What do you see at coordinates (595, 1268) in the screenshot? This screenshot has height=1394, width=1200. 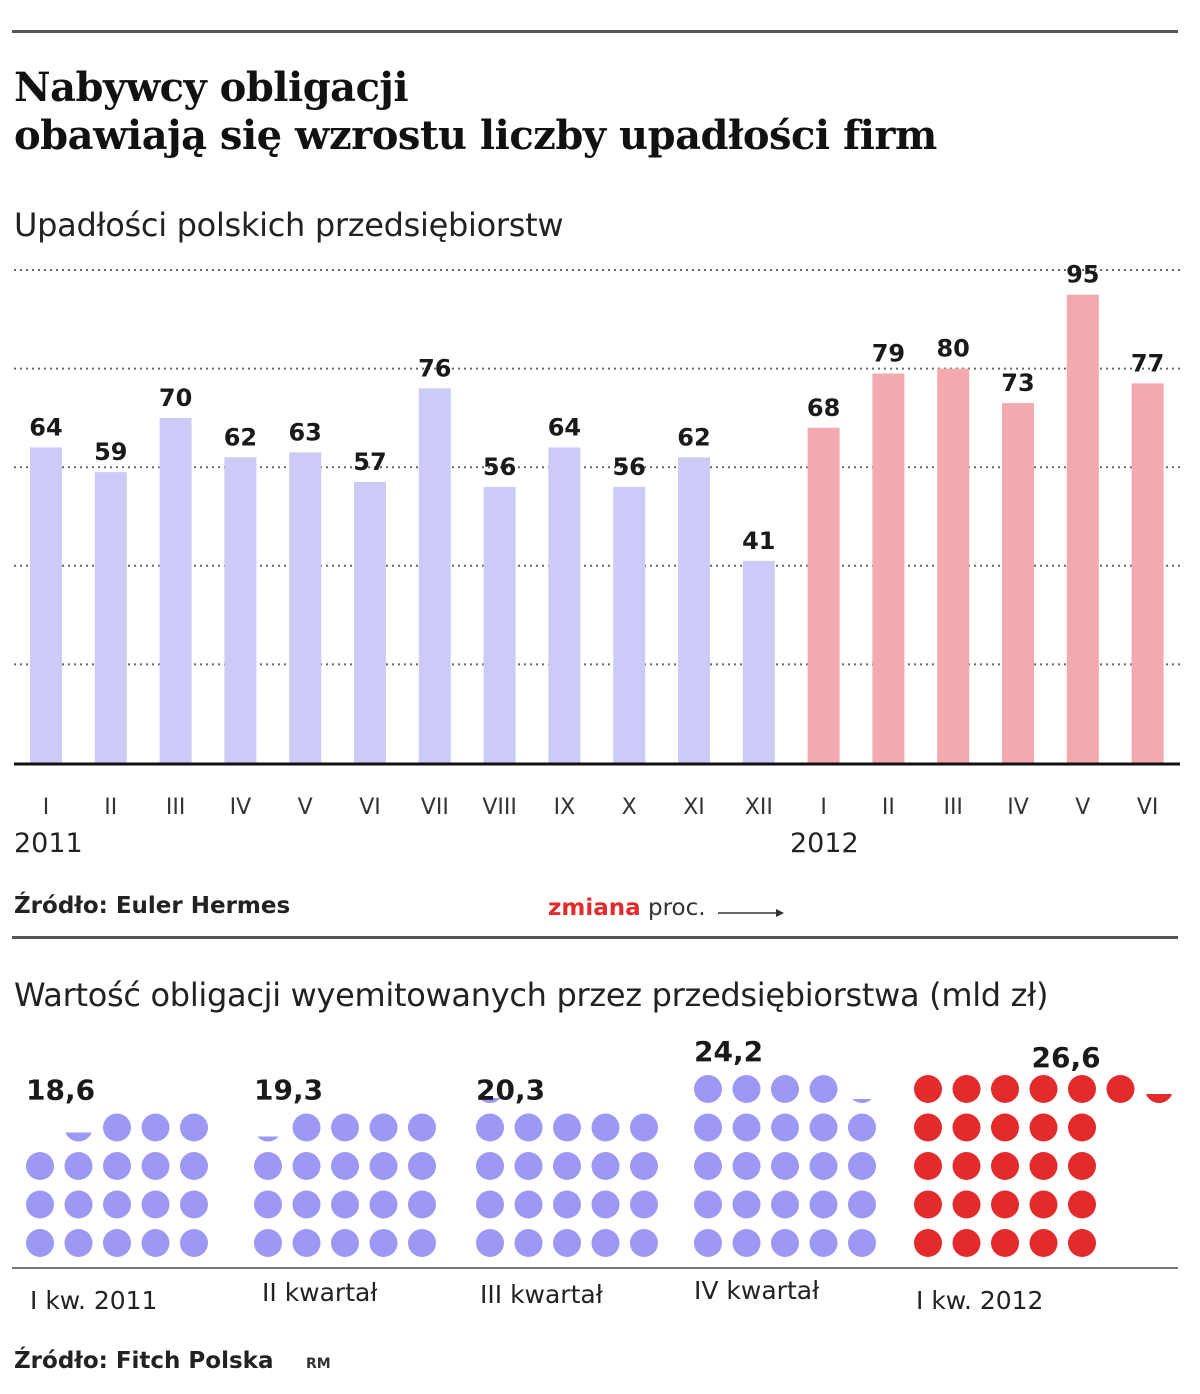 I see `bottom-rule` at bounding box center [595, 1268].